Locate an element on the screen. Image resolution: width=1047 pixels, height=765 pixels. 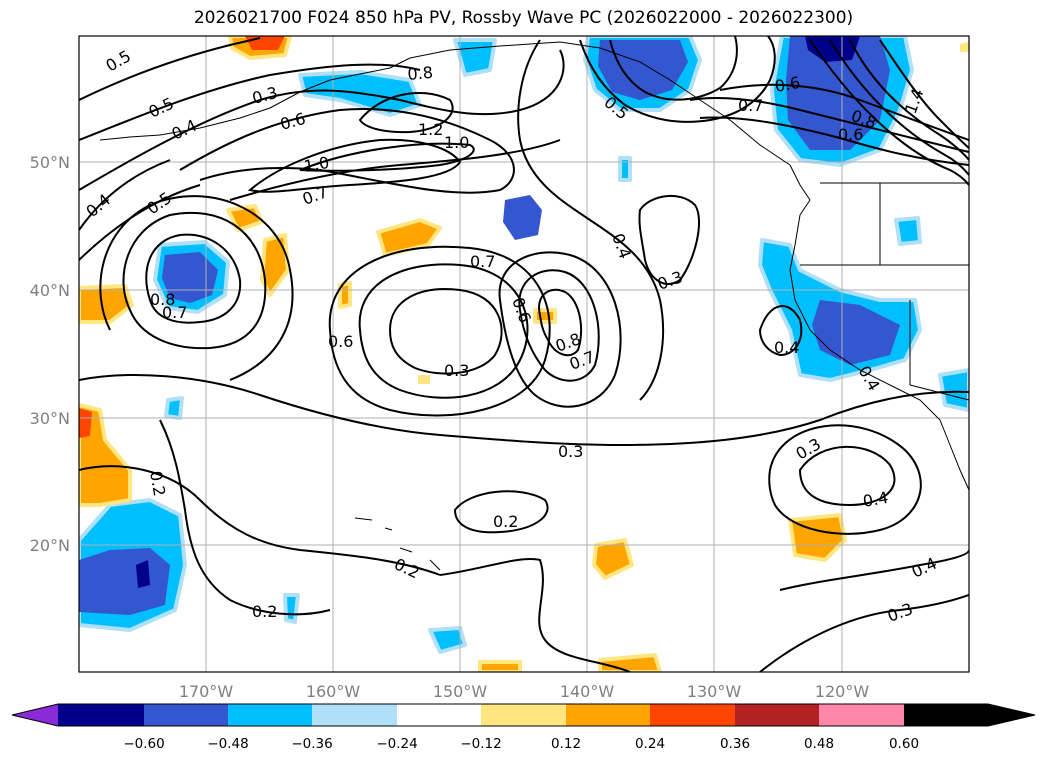
contour-0.6-west is located at coordinates (196, 288).